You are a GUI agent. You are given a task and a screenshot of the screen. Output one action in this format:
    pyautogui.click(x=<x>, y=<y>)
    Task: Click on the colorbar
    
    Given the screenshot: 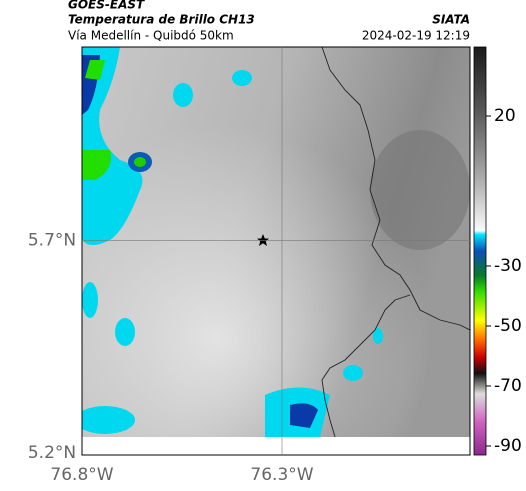 What is the action you would take?
    pyautogui.click(x=480, y=251)
    